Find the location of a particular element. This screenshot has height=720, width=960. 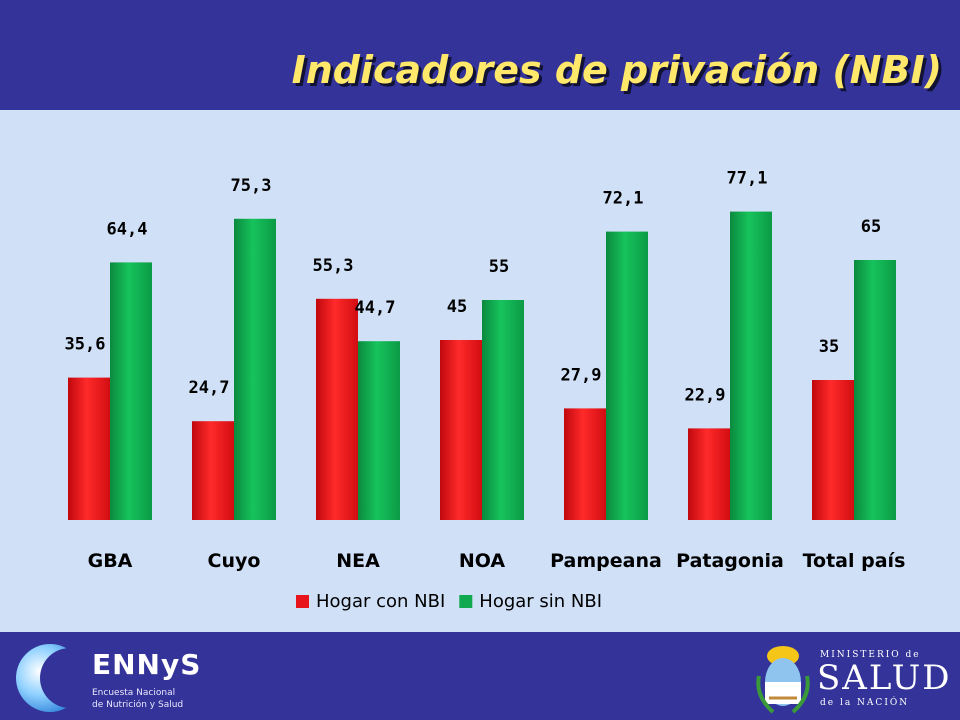

data-label: 45 is located at coordinates (457, 307).